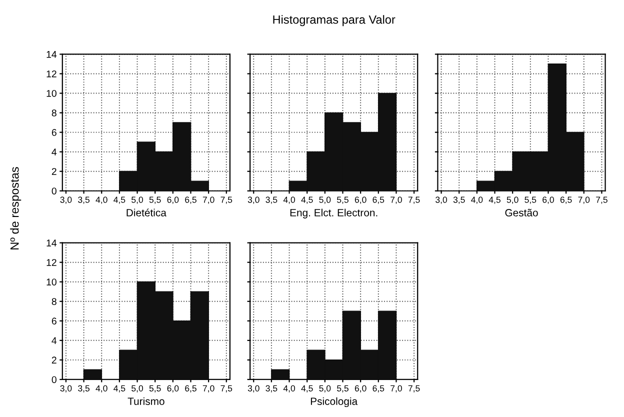  I want to click on x-axis-title: Psicologia, so click(334, 402).